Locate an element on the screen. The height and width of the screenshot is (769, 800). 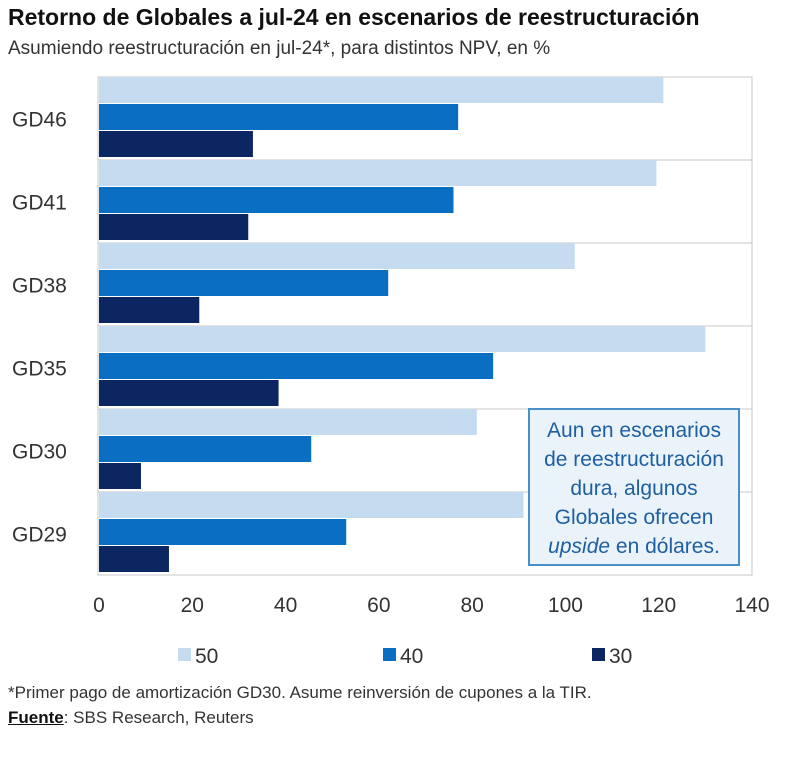
bar-gd46-npv30 is located at coordinates (176, 144).